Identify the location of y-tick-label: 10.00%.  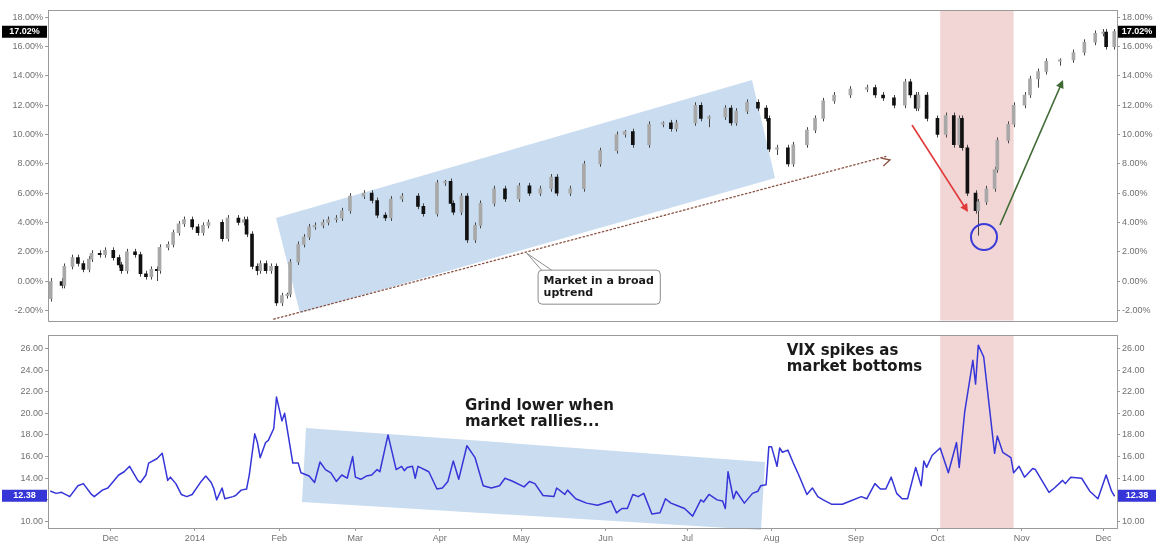
(27, 134).